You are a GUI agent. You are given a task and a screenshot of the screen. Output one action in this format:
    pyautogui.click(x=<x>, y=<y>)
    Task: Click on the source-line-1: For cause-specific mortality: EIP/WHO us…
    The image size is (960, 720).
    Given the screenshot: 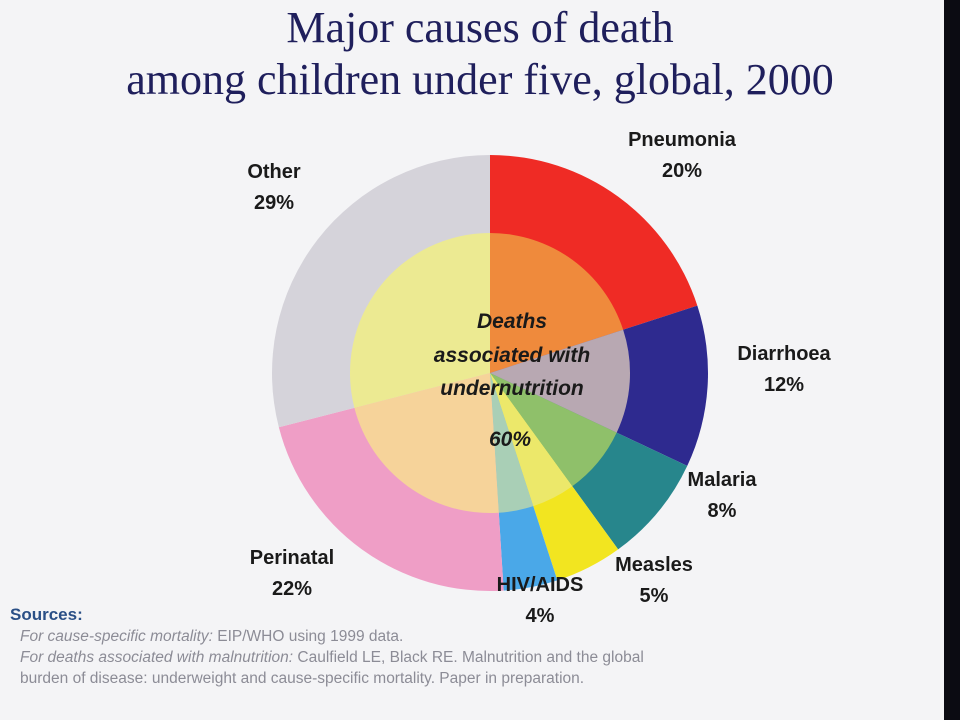 What is the action you would take?
    pyautogui.click(x=475, y=636)
    